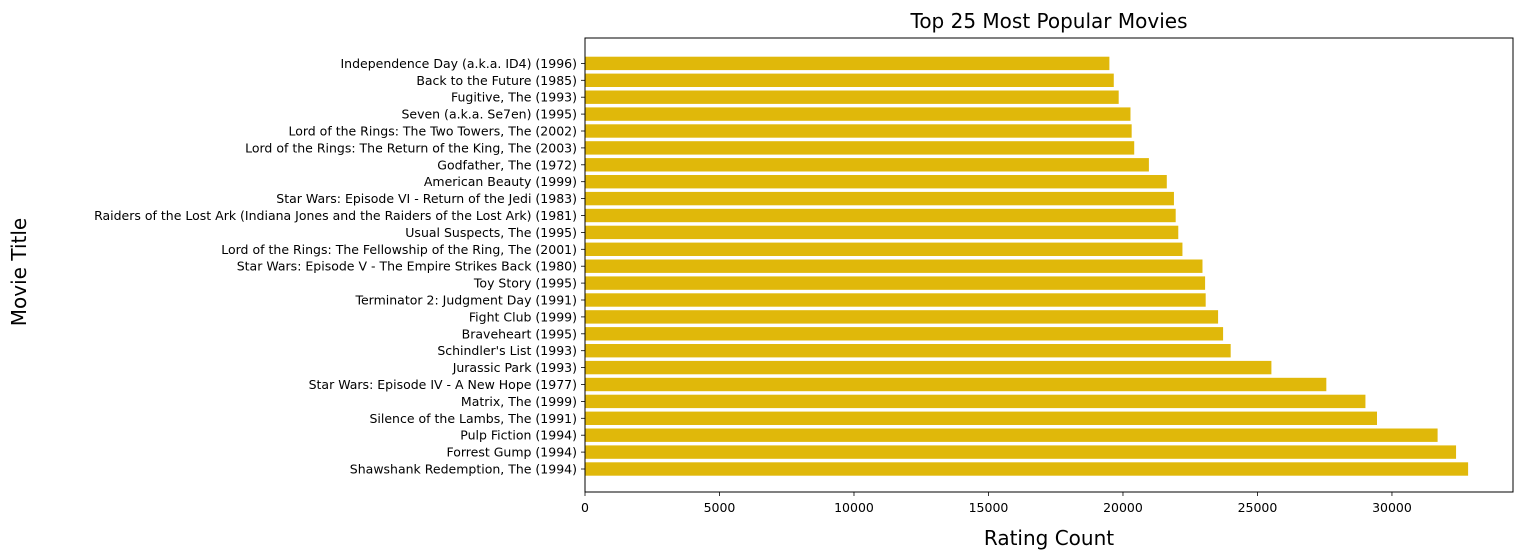  Describe the element at coordinates (1049, 21) in the screenshot. I see `chart-title: Top 25 Most Popular Movies` at that location.